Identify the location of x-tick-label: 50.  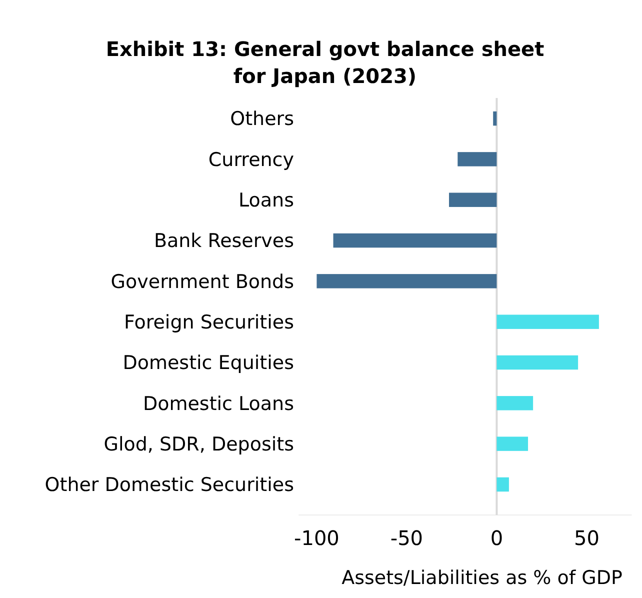
(587, 538).